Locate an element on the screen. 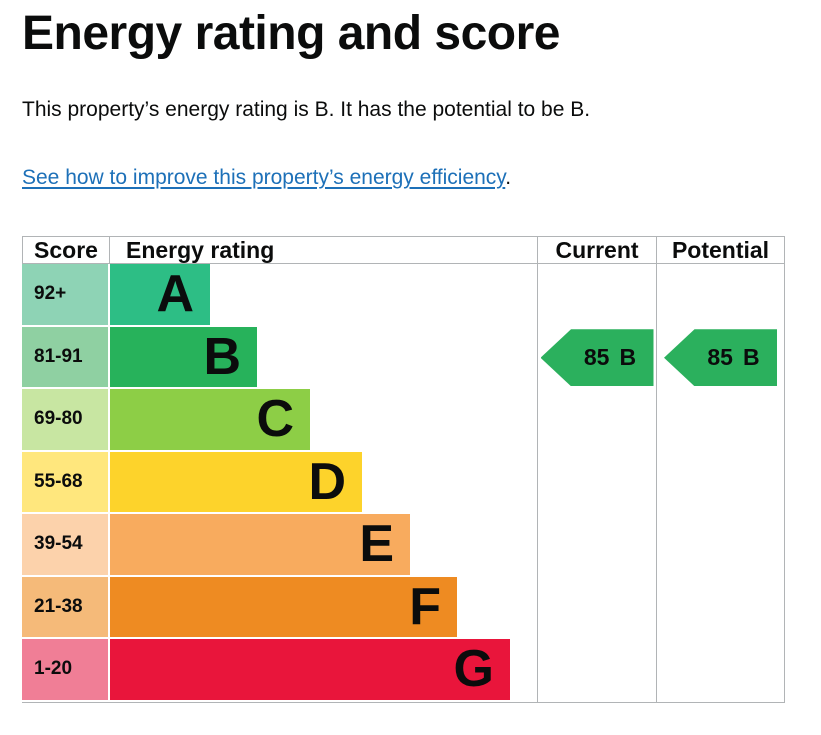 The image size is (821, 735). potential-rating-arrow: 85 B is located at coordinates (720, 358).